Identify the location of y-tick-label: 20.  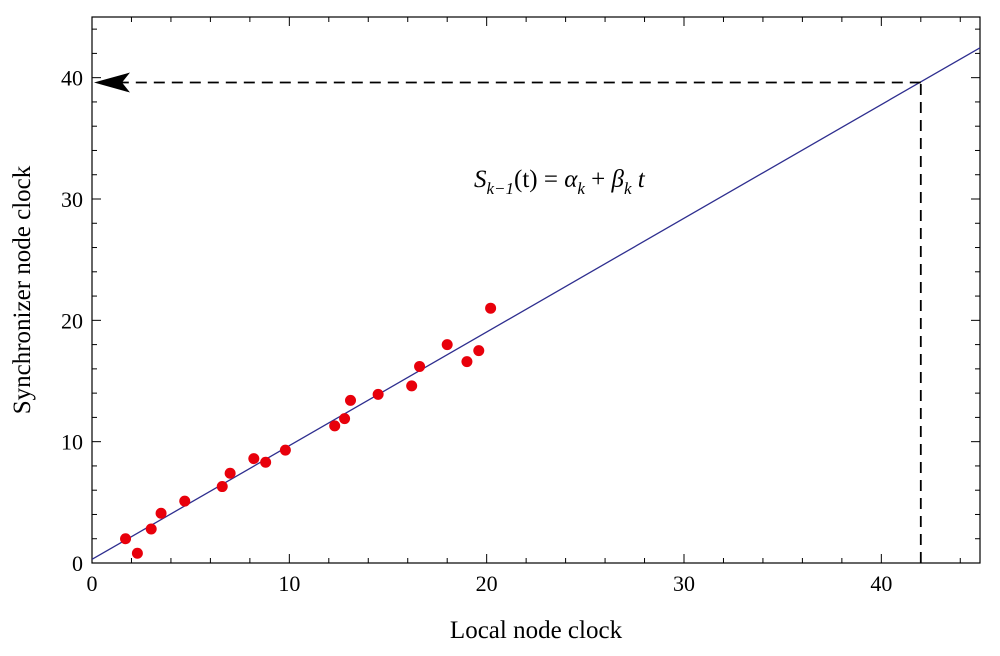
(72, 320).